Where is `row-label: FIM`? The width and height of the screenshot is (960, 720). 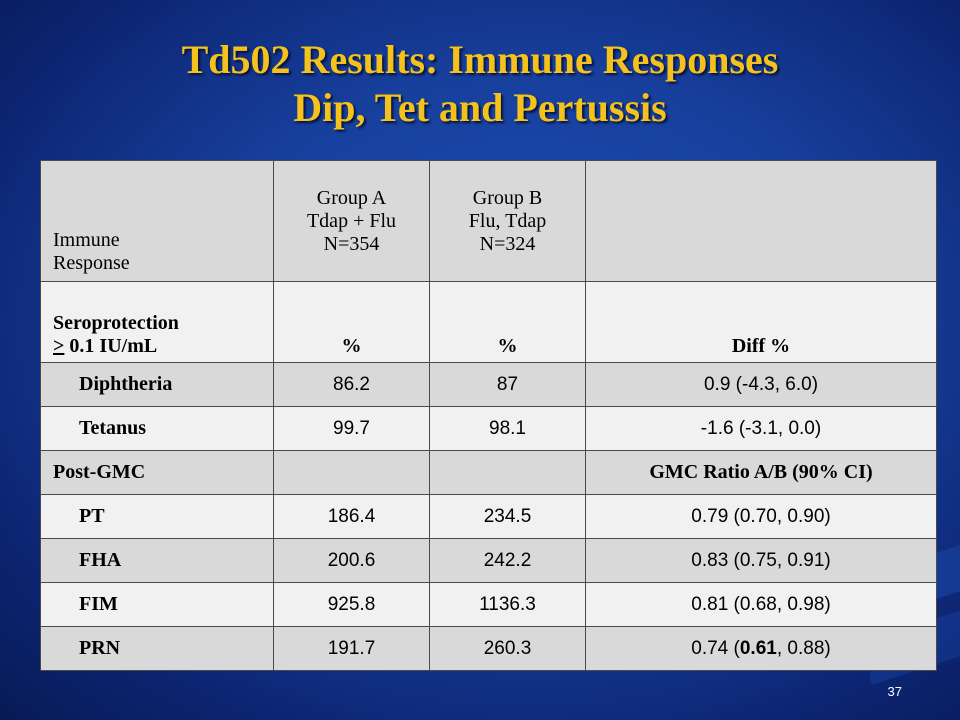 row-label: FIM is located at coordinates (157, 604).